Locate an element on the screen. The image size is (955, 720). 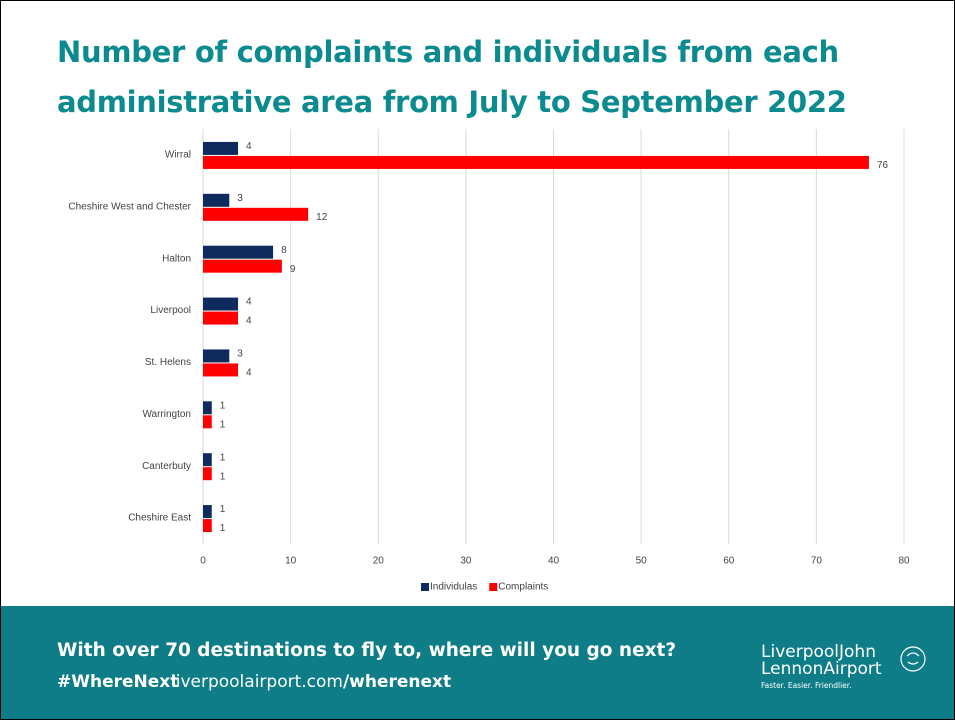
hashtag: #WhereNext is located at coordinates (118, 682).